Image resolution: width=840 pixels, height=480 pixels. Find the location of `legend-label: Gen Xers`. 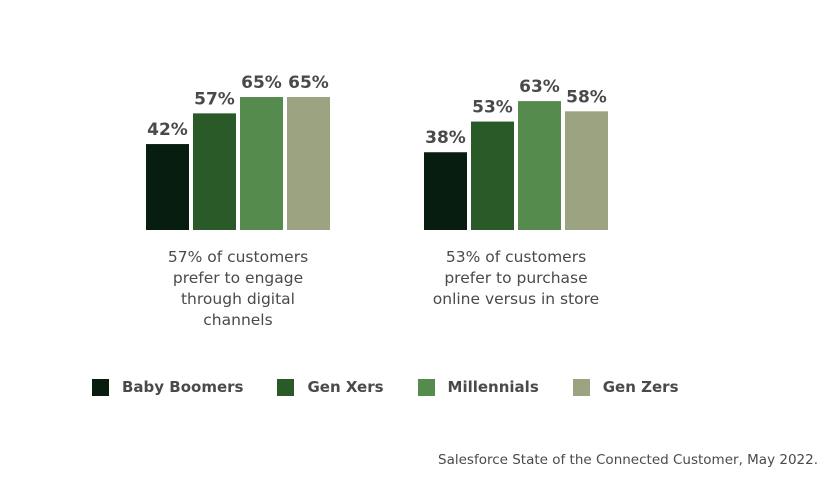

legend-label: Gen Xers is located at coordinates (345, 387).